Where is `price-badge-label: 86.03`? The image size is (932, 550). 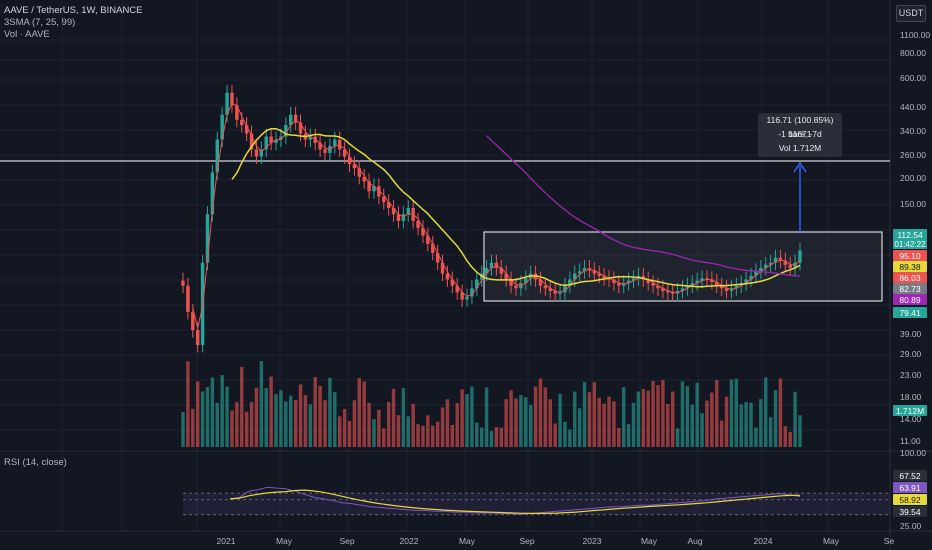
price-badge-label: 86.03 is located at coordinates (910, 278).